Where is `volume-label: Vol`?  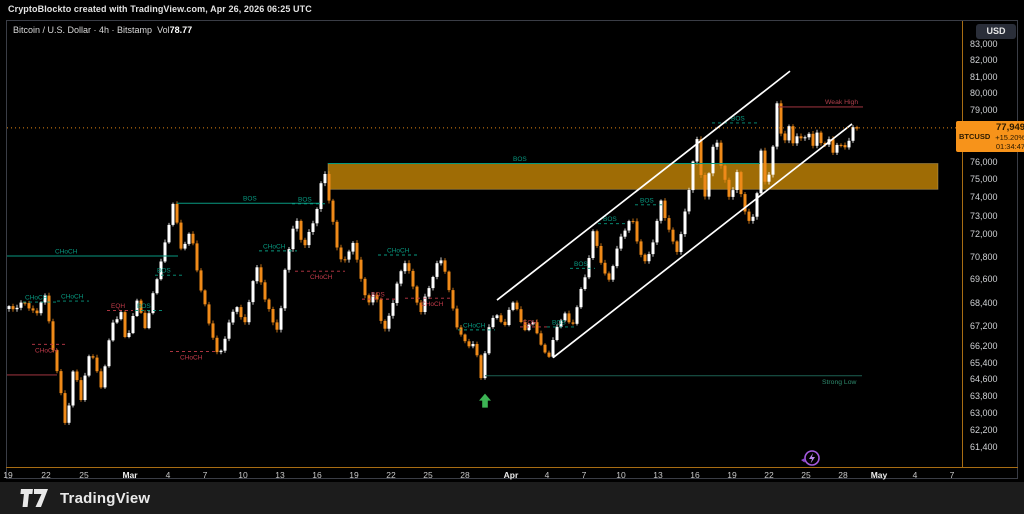
volume-label: Vol is located at coordinates (163, 30).